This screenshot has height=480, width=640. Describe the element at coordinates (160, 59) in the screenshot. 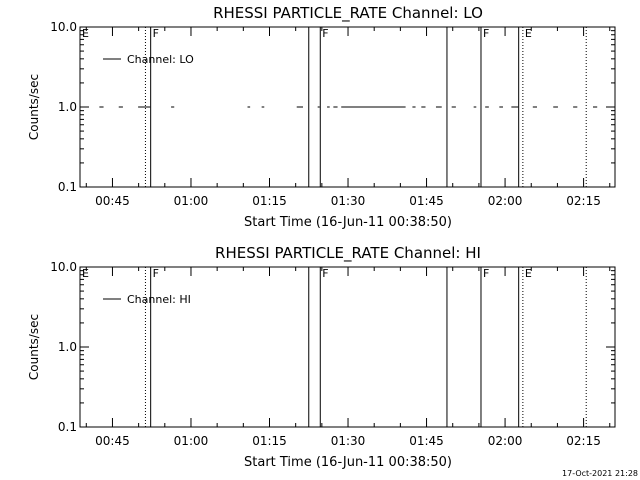

I see `legend-label: Channel: LO` at that location.